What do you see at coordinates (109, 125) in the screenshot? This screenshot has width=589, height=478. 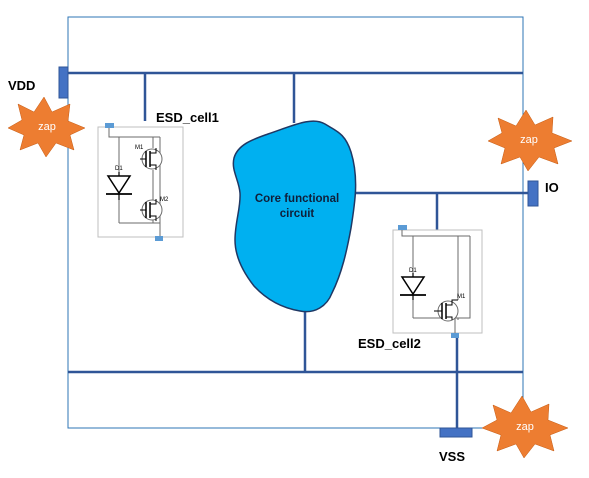 I see `esd-cell1-vdd-contact` at bounding box center [109, 125].